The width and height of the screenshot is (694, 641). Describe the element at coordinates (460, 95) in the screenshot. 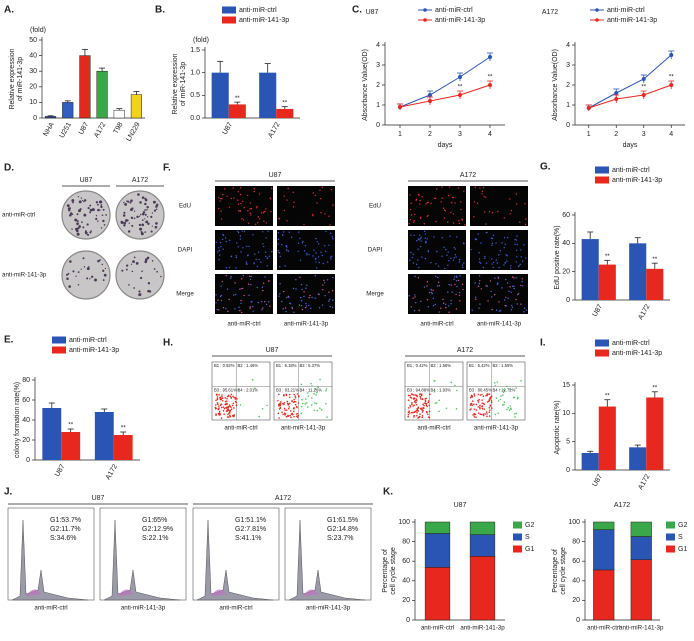

I see `marker` at that location.